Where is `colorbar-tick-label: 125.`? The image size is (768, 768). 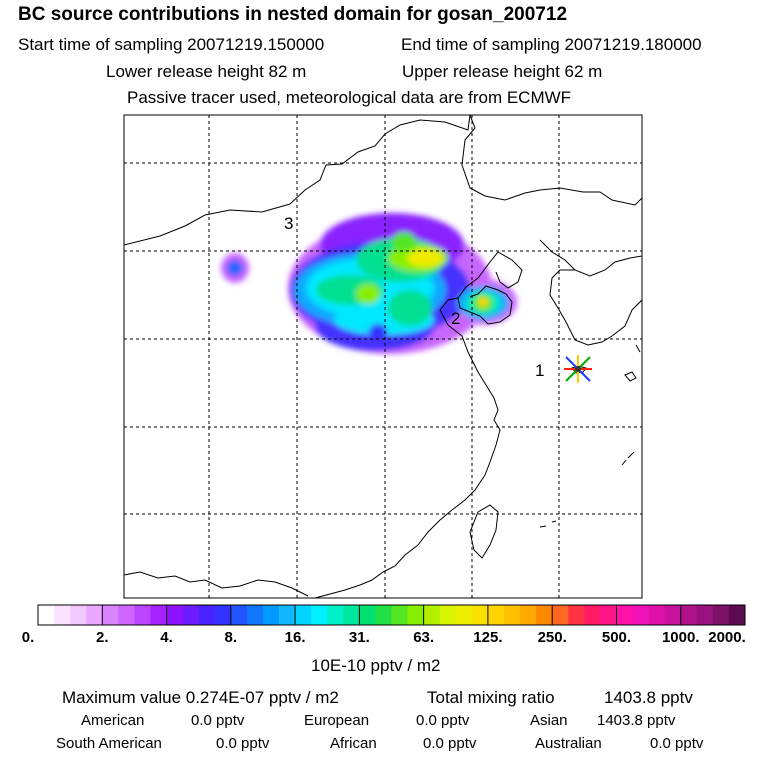
colorbar-tick-label: 125. is located at coordinates (488, 637).